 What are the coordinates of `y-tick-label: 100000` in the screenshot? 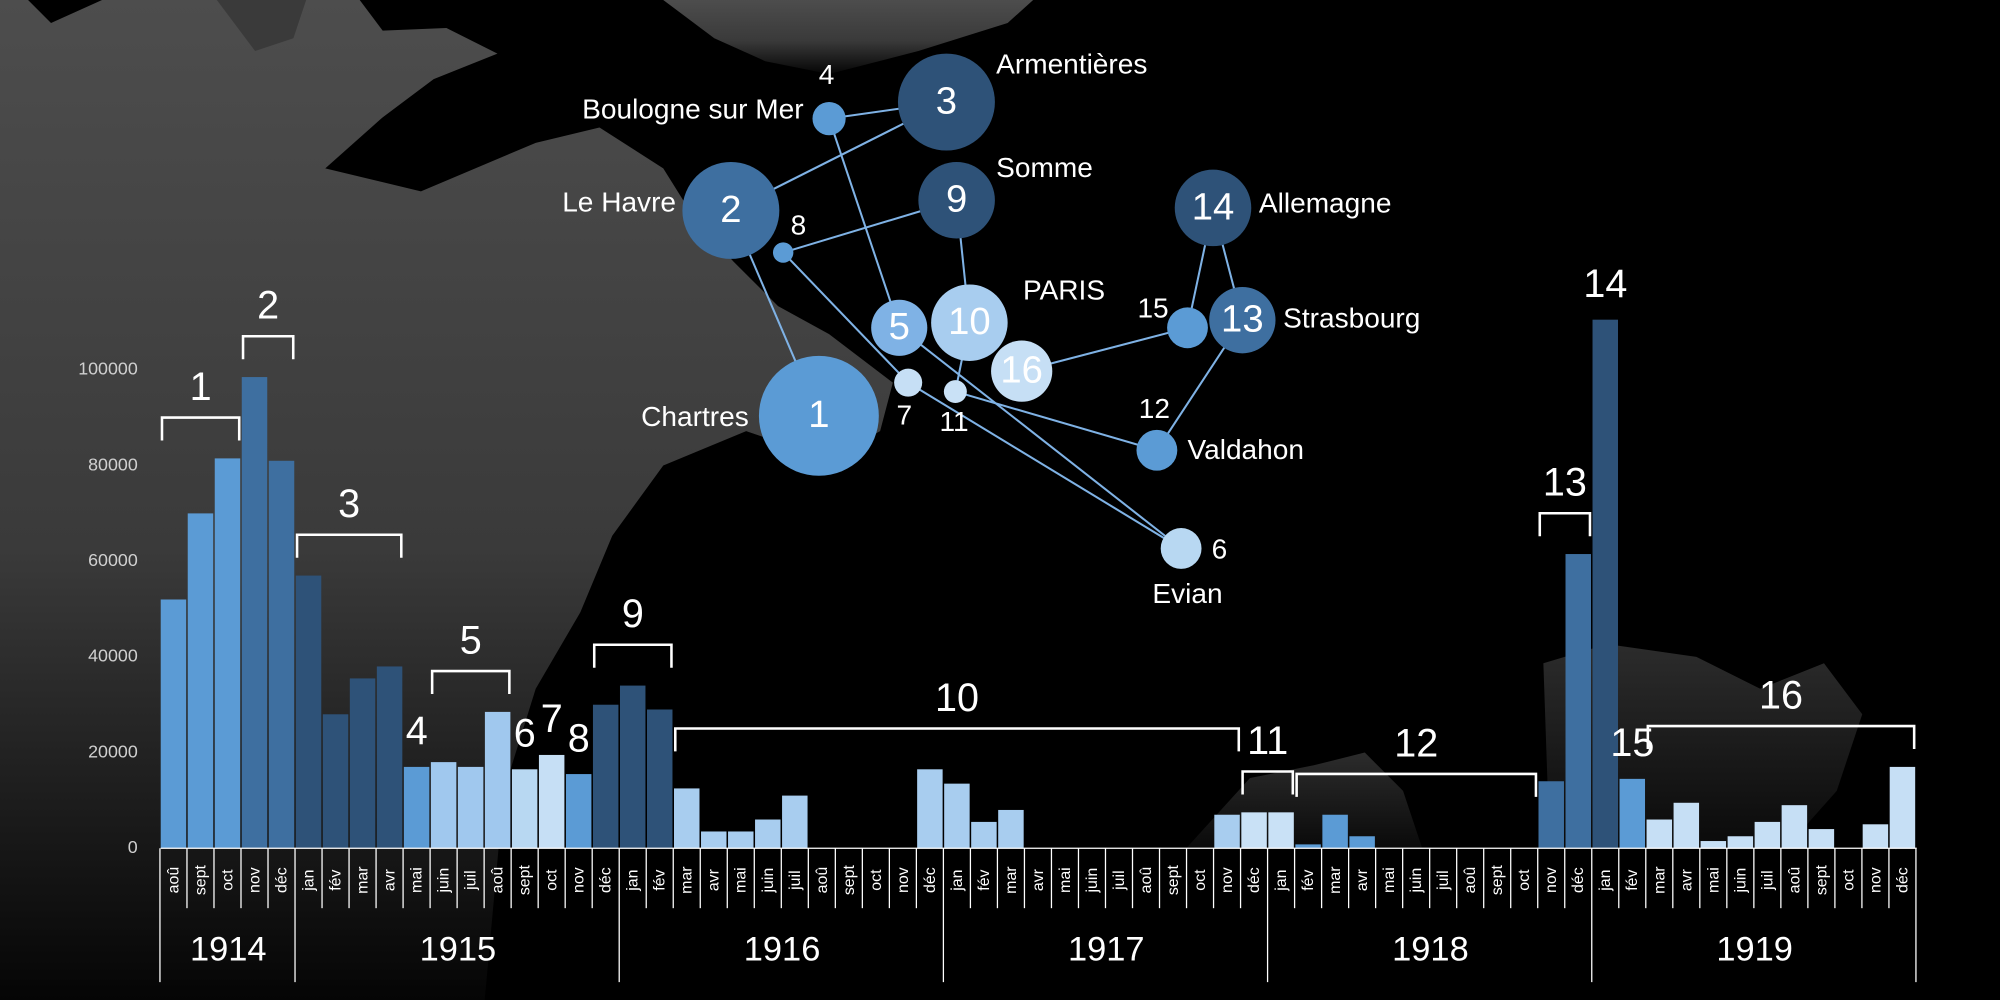 It's located at (108, 369).